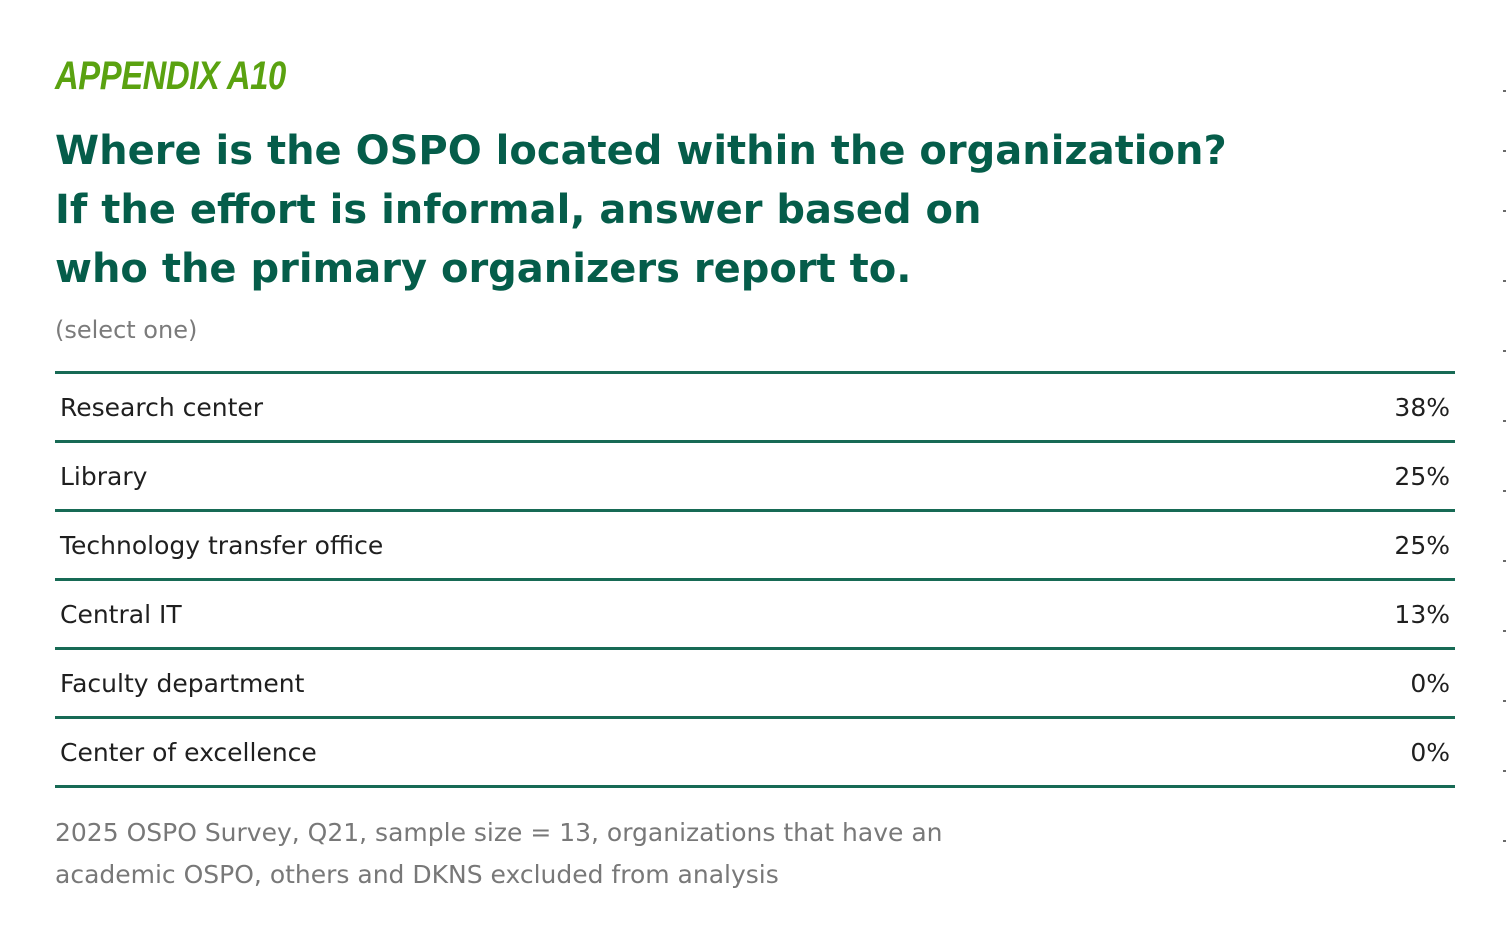  Describe the element at coordinates (755, 753) in the screenshot. I see `table-row: Center of excellence 0%` at that location.